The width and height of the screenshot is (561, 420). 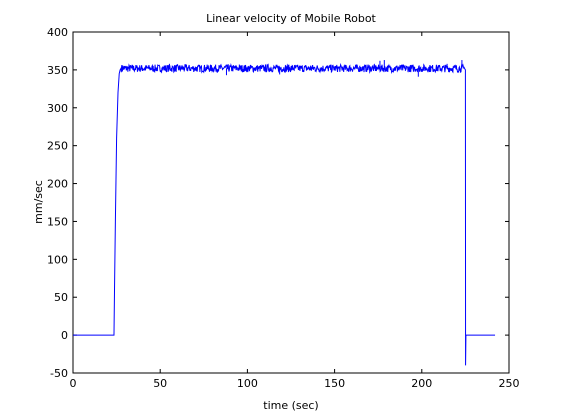 I want to click on y-tick-label: 200, so click(x=57, y=184).